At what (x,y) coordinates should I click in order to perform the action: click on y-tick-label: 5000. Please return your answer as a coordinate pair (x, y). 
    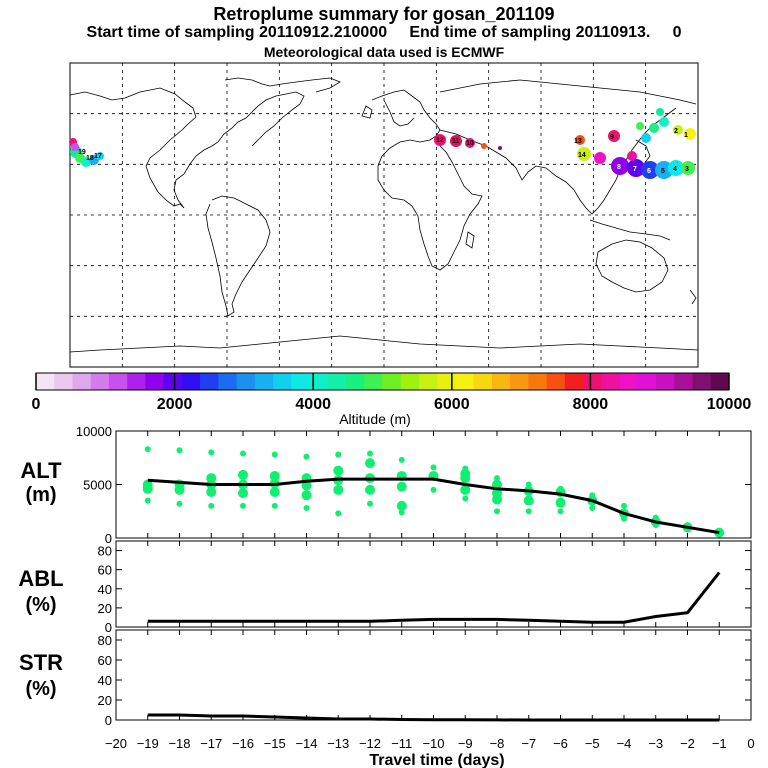
    Looking at the image, I should click on (97, 485).